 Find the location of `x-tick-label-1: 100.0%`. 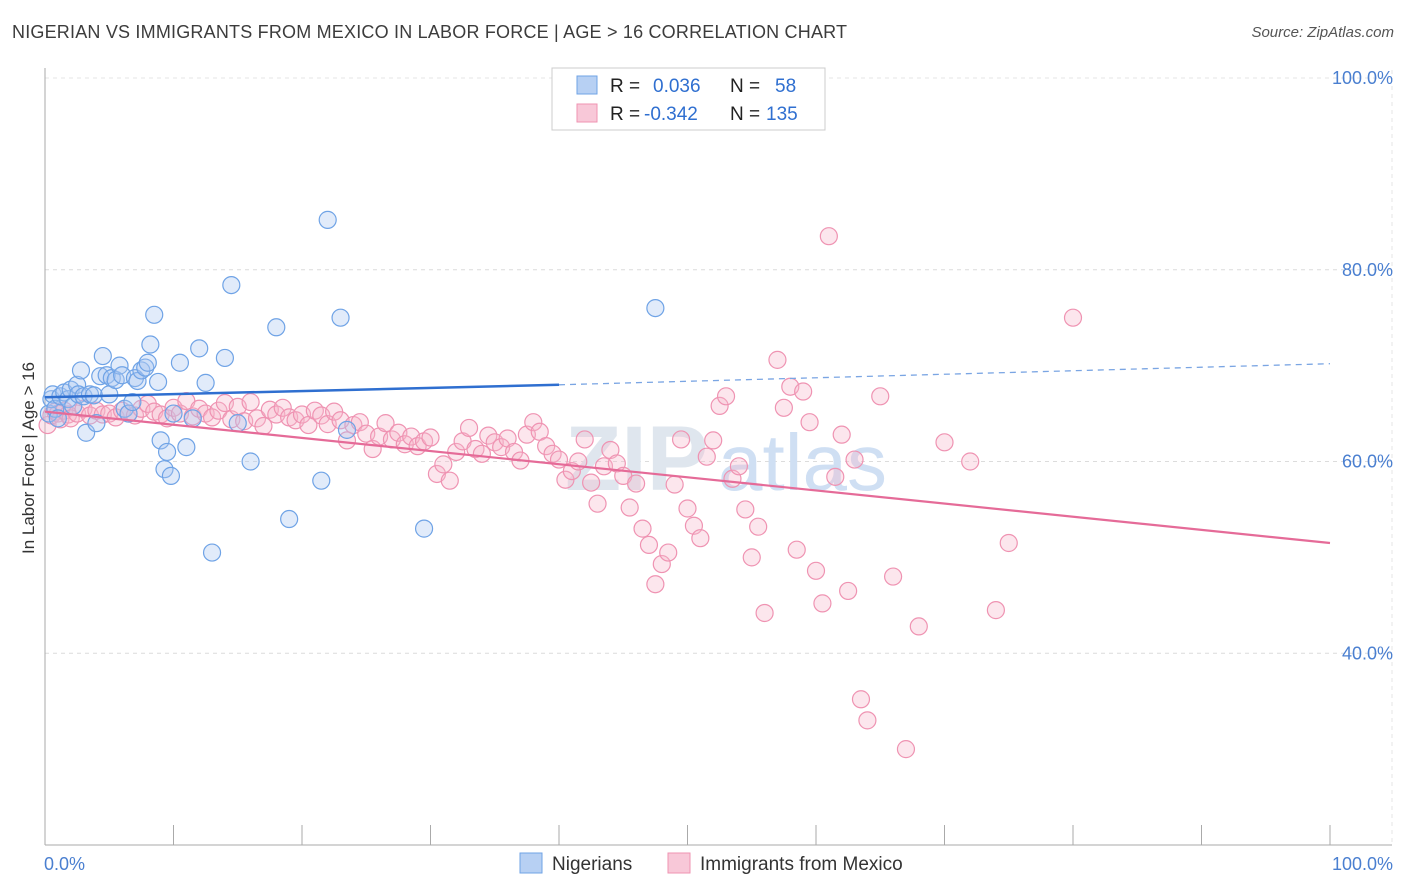

x-tick-label-1: 100.0% is located at coordinates (1362, 864).